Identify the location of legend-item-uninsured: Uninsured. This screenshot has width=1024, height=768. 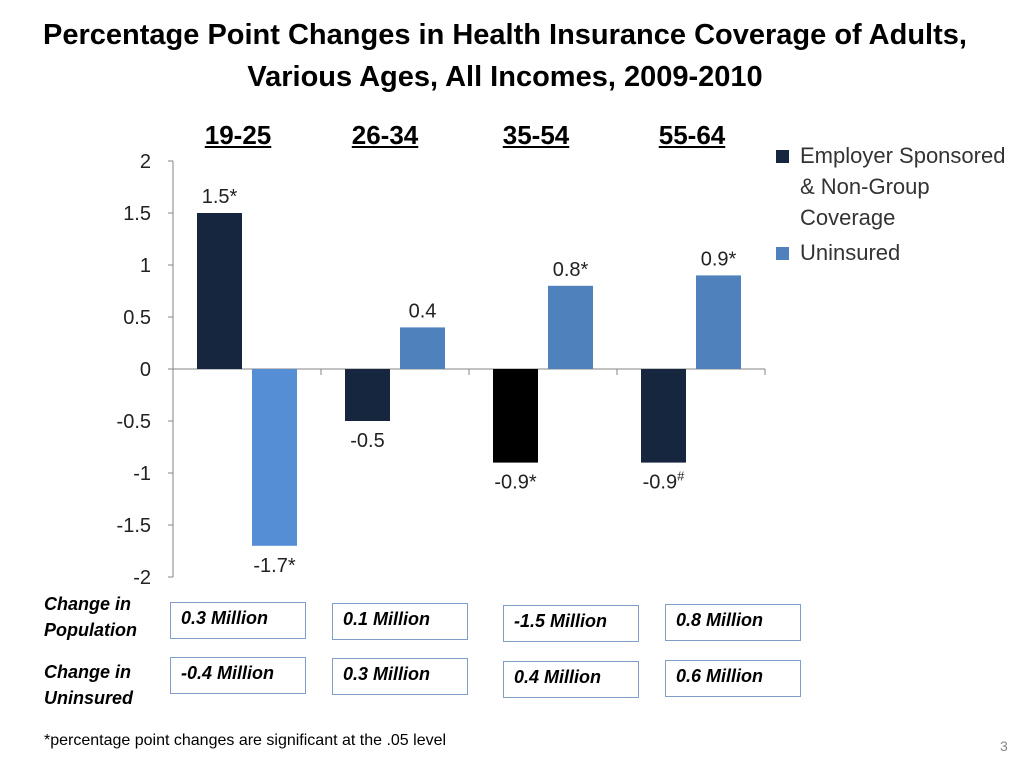
(898, 252).